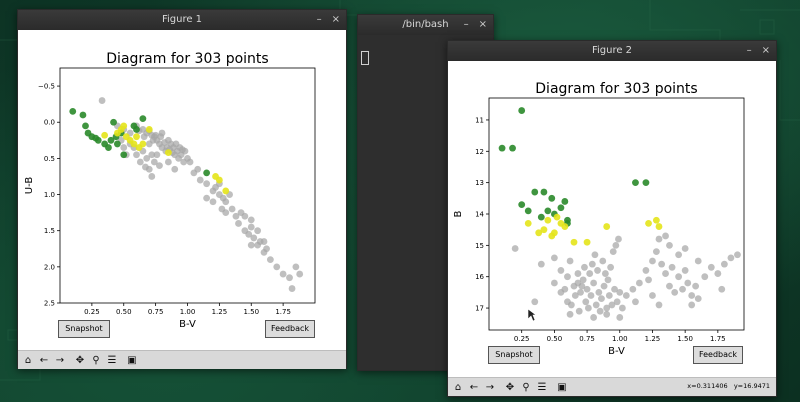  What do you see at coordinates (49, 231) in the screenshot?
I see `y-tick-label: 1.5` at bounding box center [49, 231].